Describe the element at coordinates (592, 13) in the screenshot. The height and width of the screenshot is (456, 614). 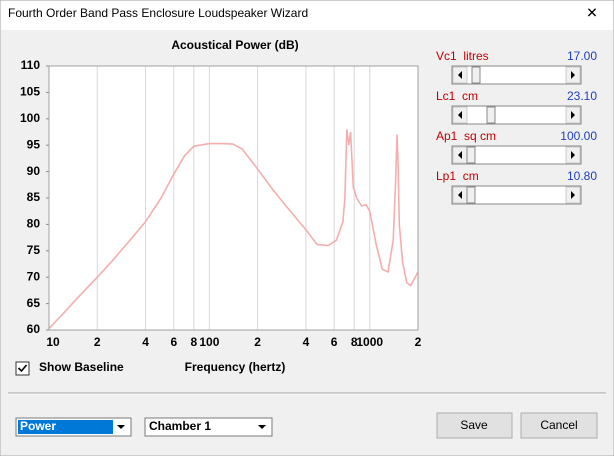
I see `close-button: ✕` at that location.